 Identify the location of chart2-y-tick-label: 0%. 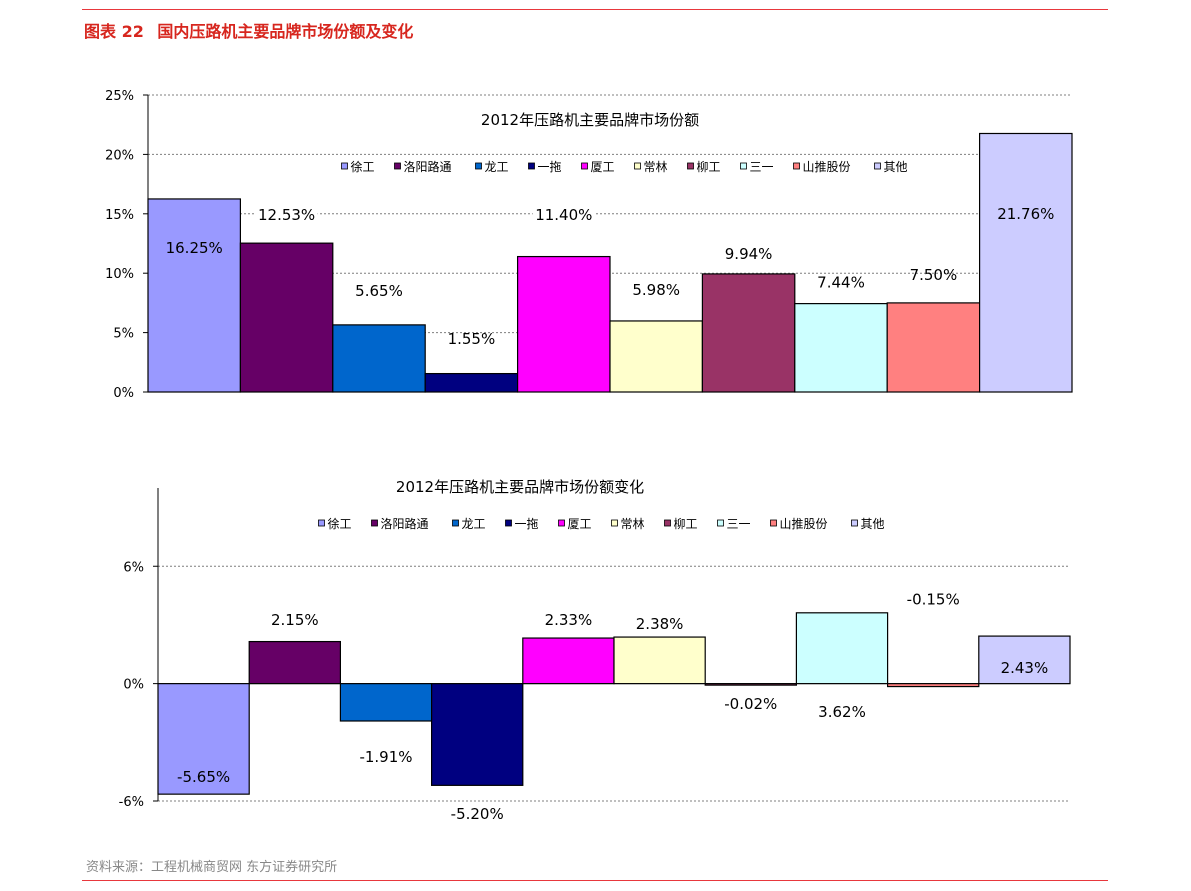
(133, 685).